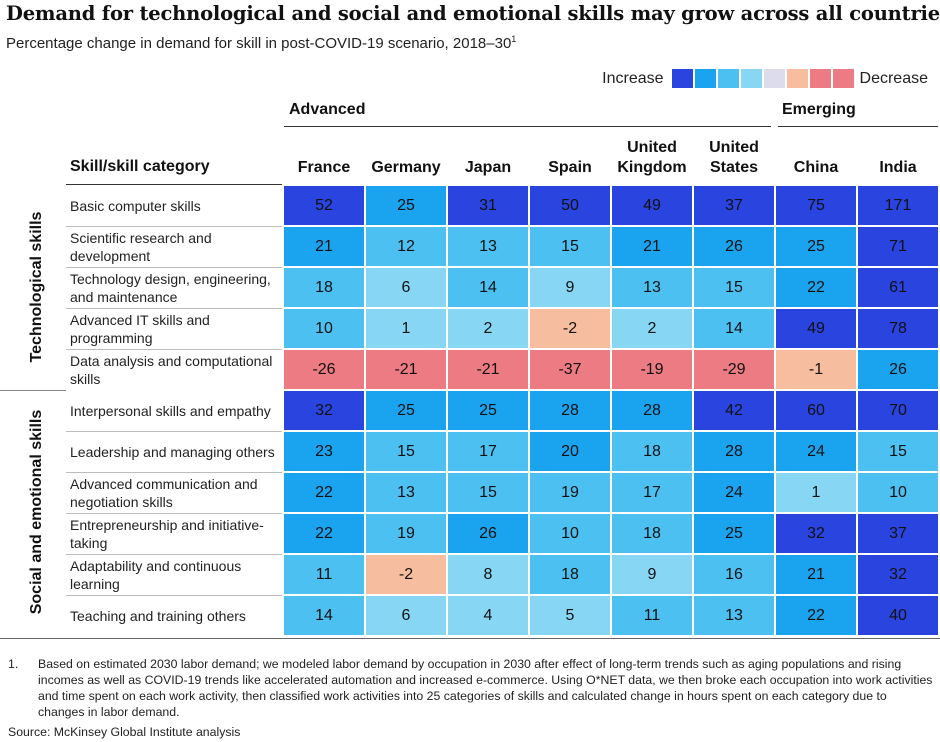 The width and height of the screenshot is (940, 742). I want to click on column-header-united-states: United States, so click(734, 157).